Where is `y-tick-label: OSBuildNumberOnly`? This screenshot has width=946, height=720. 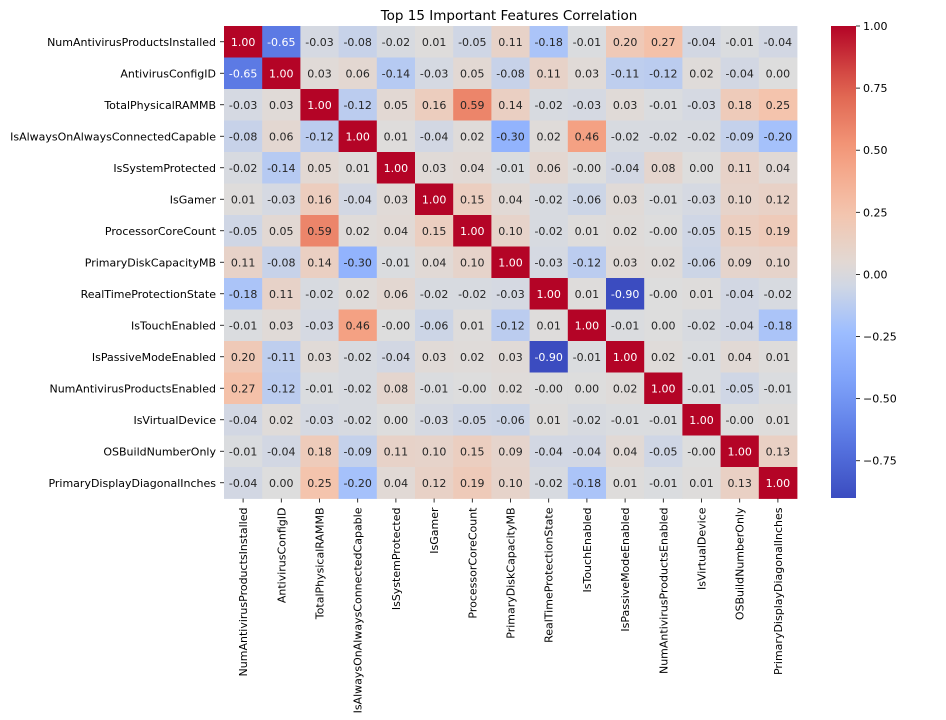 y-tick-label: OSBuildNumberOnly is located at coordinates (159, 451).